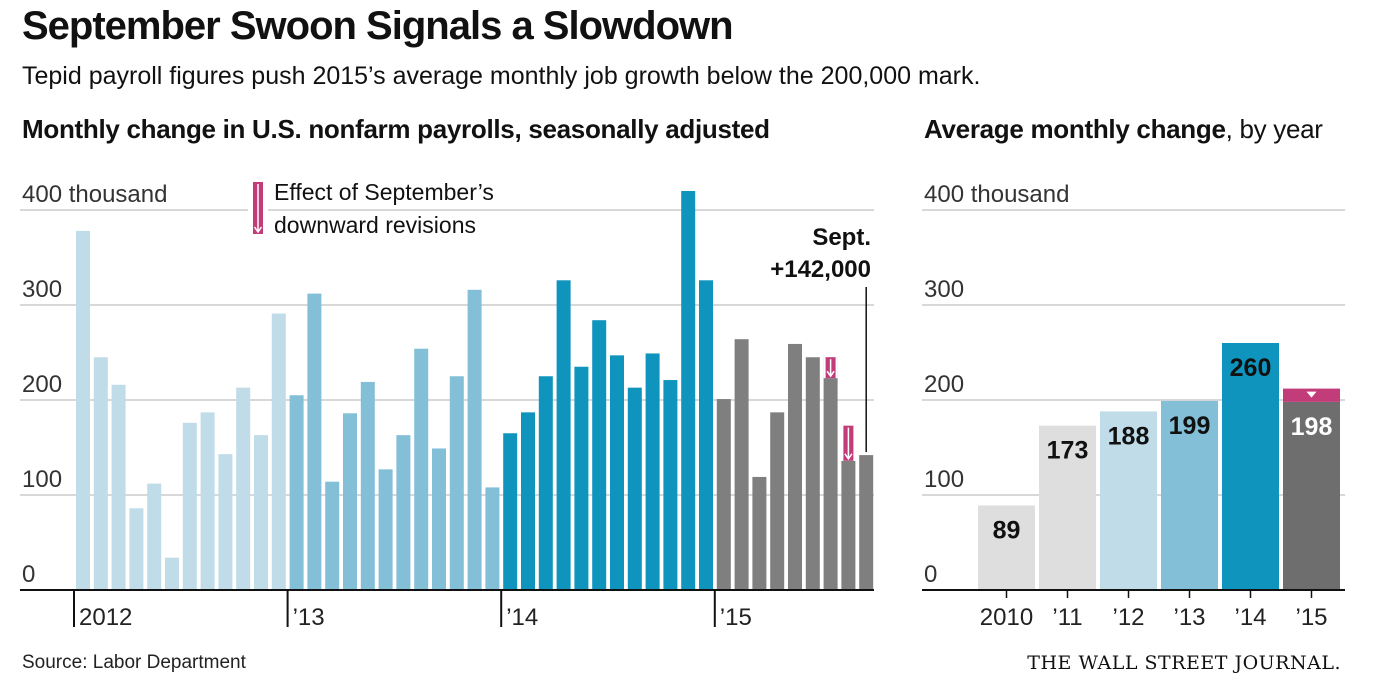 The image size is (1373, 687). I want to click on right-y-tick-label: 0, so click(930, 574).